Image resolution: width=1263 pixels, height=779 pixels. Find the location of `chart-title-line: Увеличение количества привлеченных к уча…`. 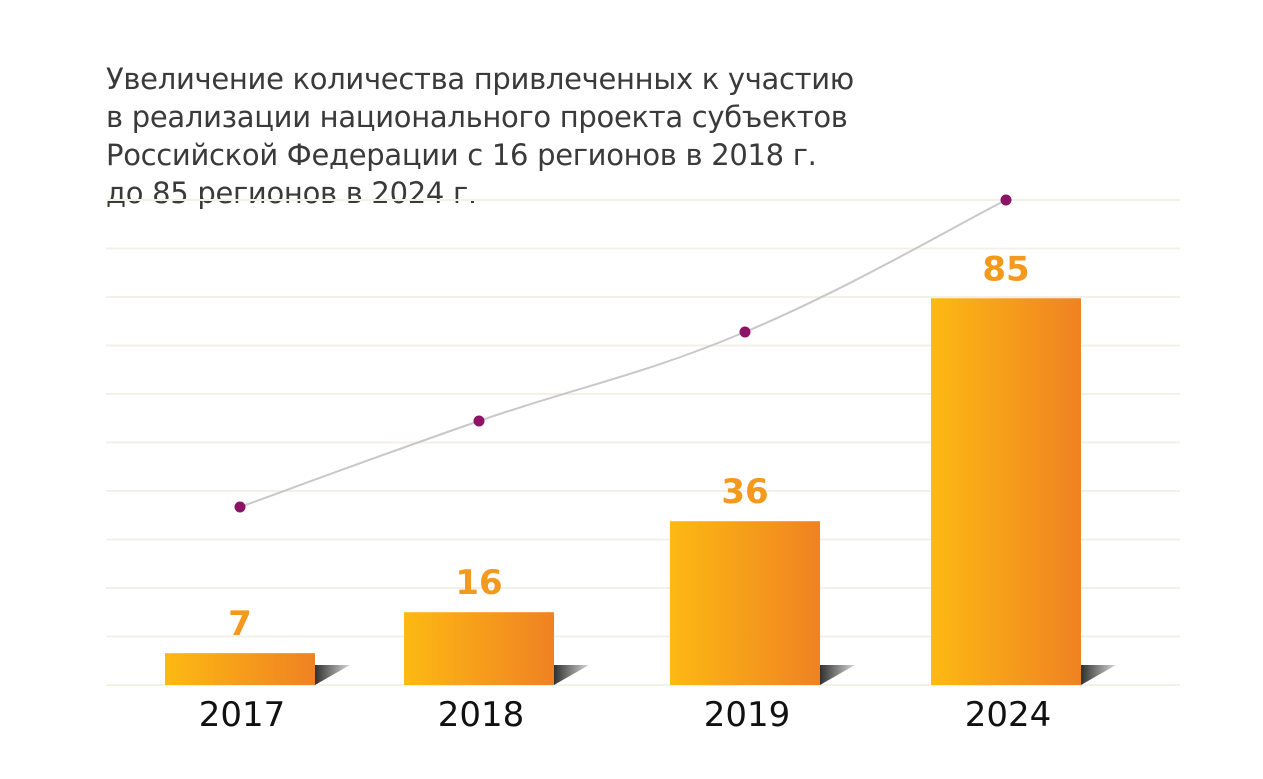

chart-title-line: Увеличение количества привлеченных к уча… is located at coordinates (480, 79).